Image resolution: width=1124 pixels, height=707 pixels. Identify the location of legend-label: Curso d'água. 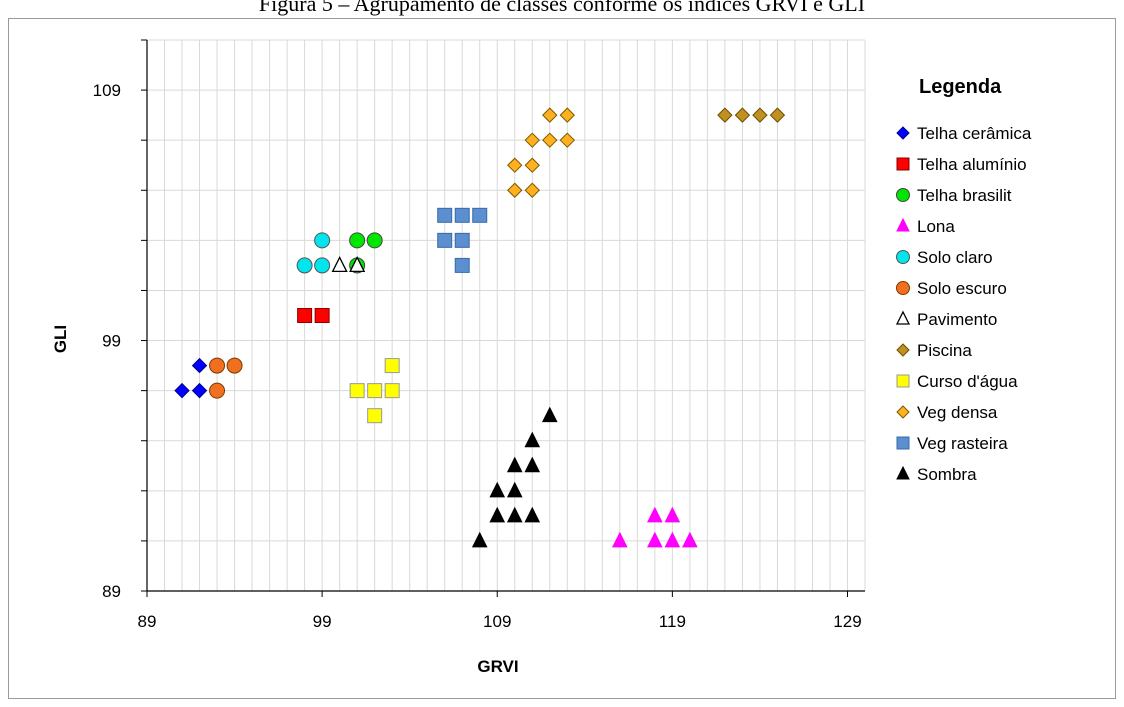
(967, 381).